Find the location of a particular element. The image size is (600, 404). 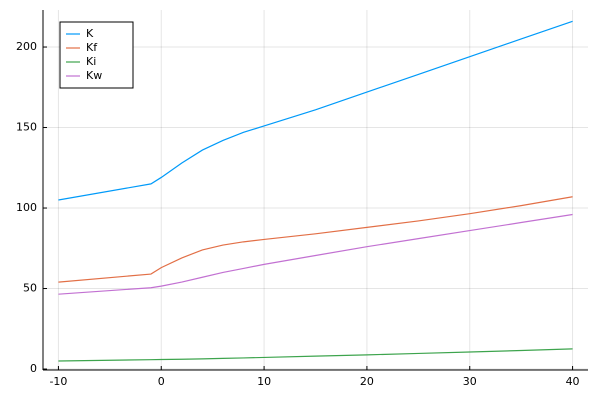

y-tick-label: 200 is located at coordinates (26, 46).